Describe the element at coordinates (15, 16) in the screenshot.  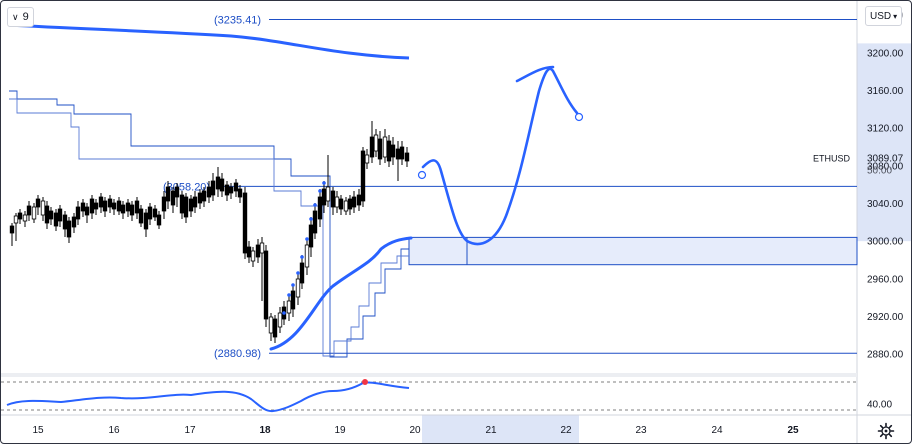
I see `chevron-down-icon: ∨` at that location.